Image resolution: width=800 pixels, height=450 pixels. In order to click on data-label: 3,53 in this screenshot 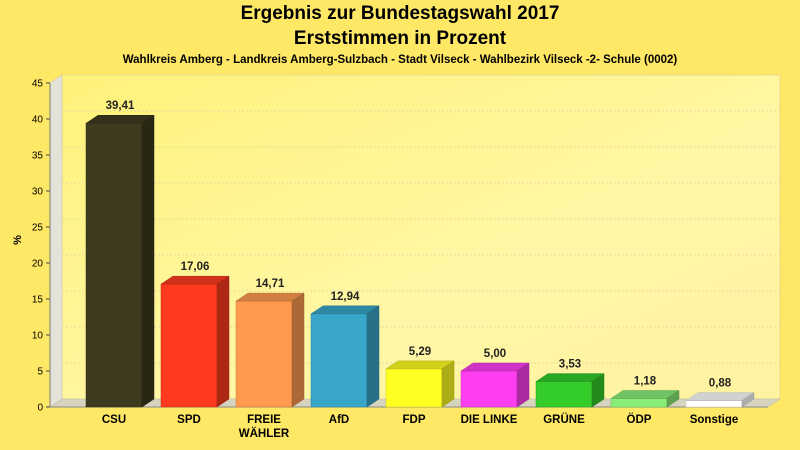, I will do `click(570, 365)`.